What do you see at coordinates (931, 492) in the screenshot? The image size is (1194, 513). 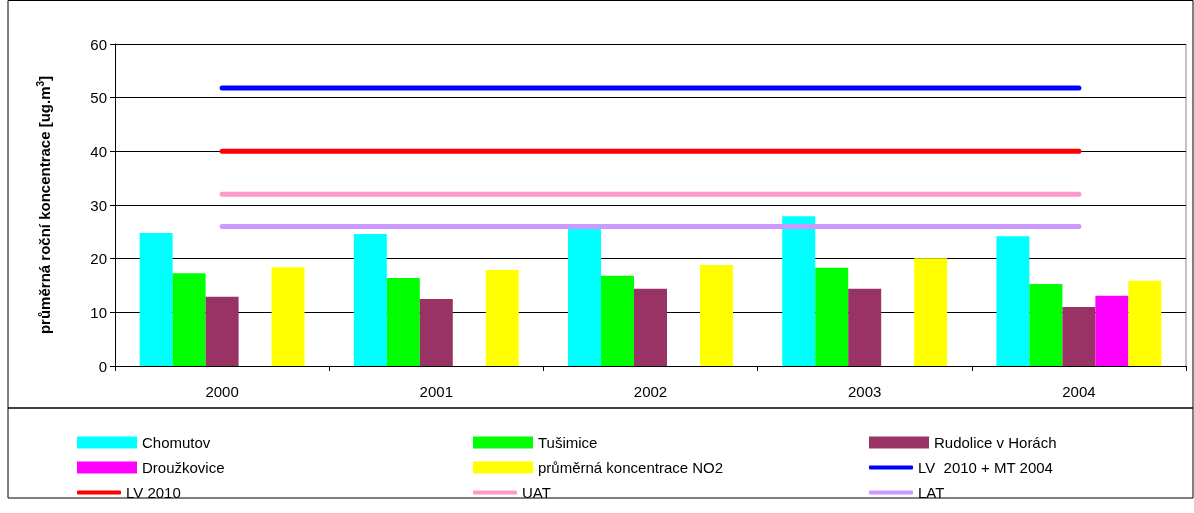 I see `legend-label: LAT` at bounding box center [931, 492].